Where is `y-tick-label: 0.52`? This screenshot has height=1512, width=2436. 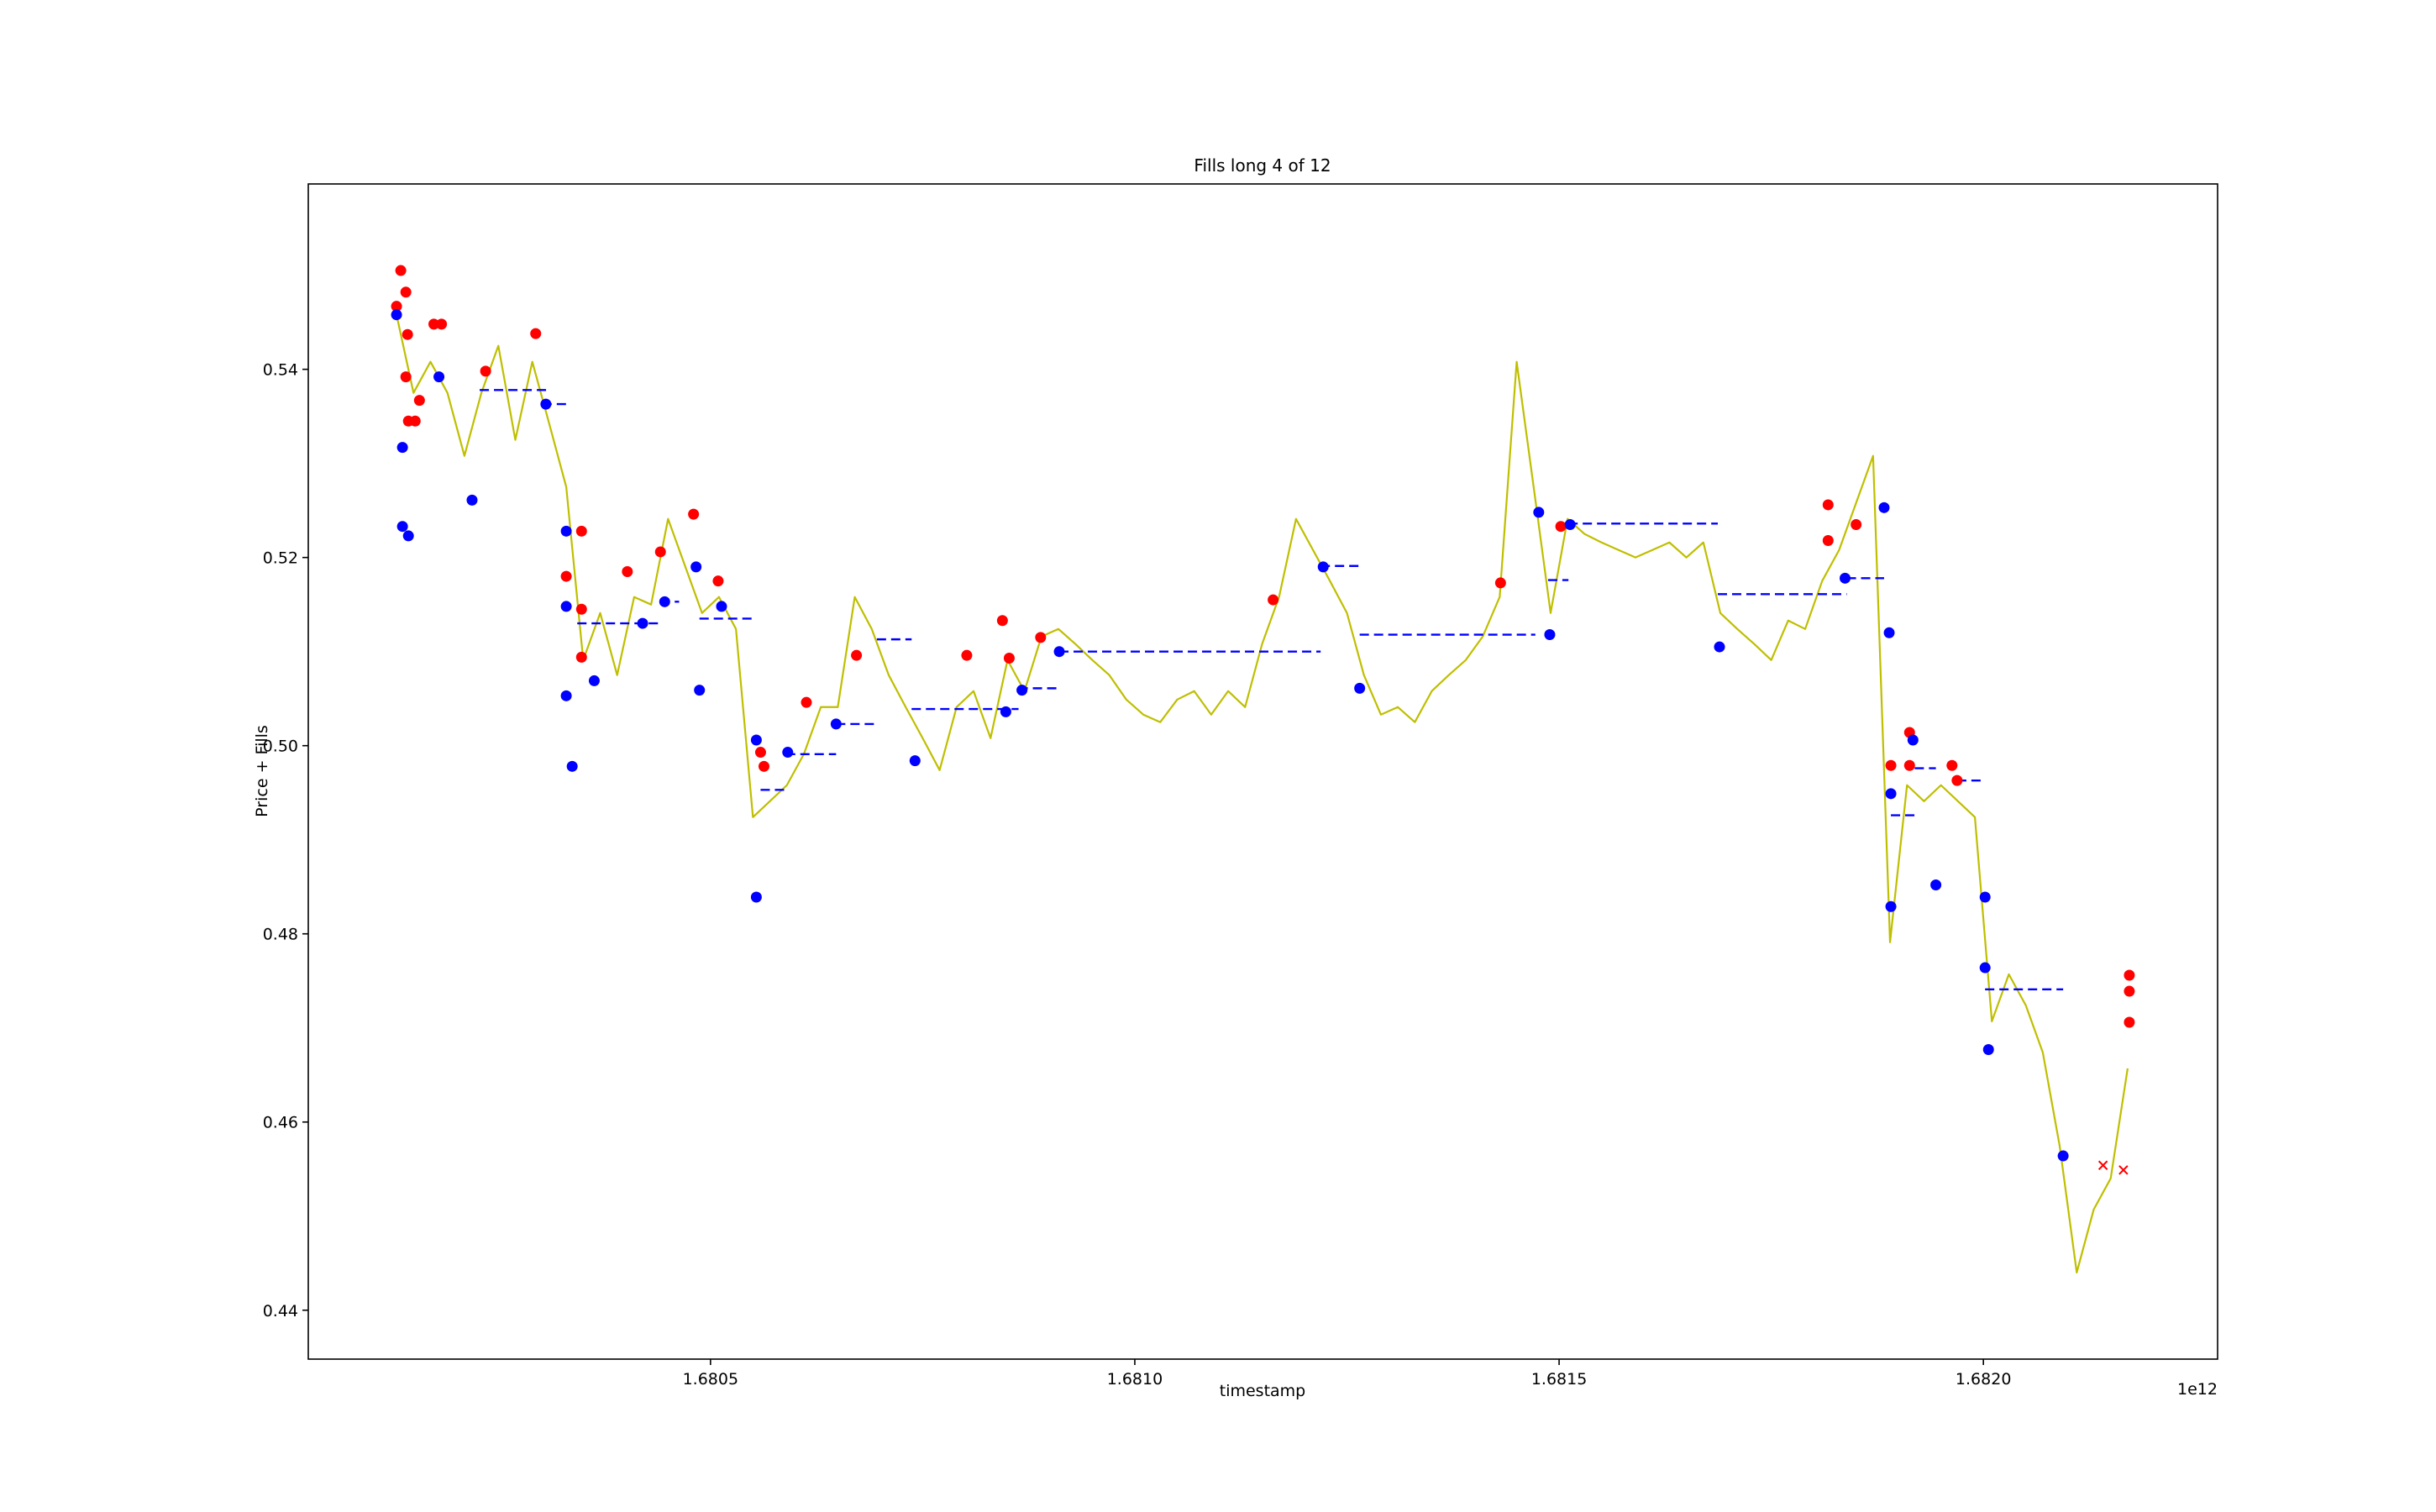 y-tick-label: 0.52 is located at coordinates (280, 558).